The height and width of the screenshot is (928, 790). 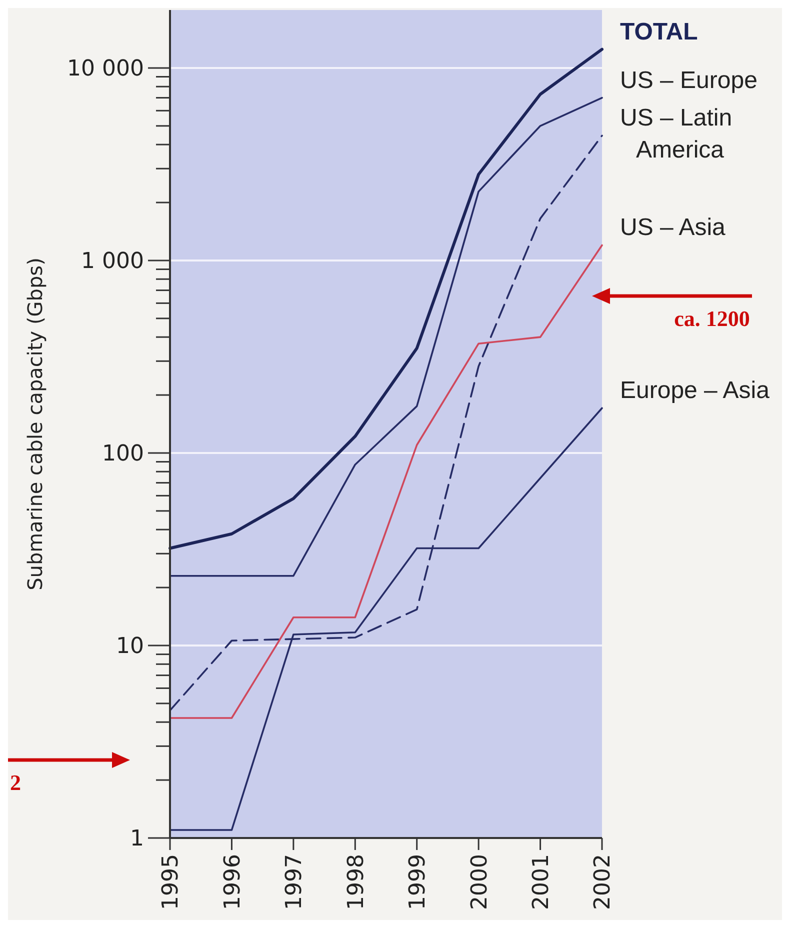 I want to click on x-tick-label: 1995, so click(x=171, y=882).